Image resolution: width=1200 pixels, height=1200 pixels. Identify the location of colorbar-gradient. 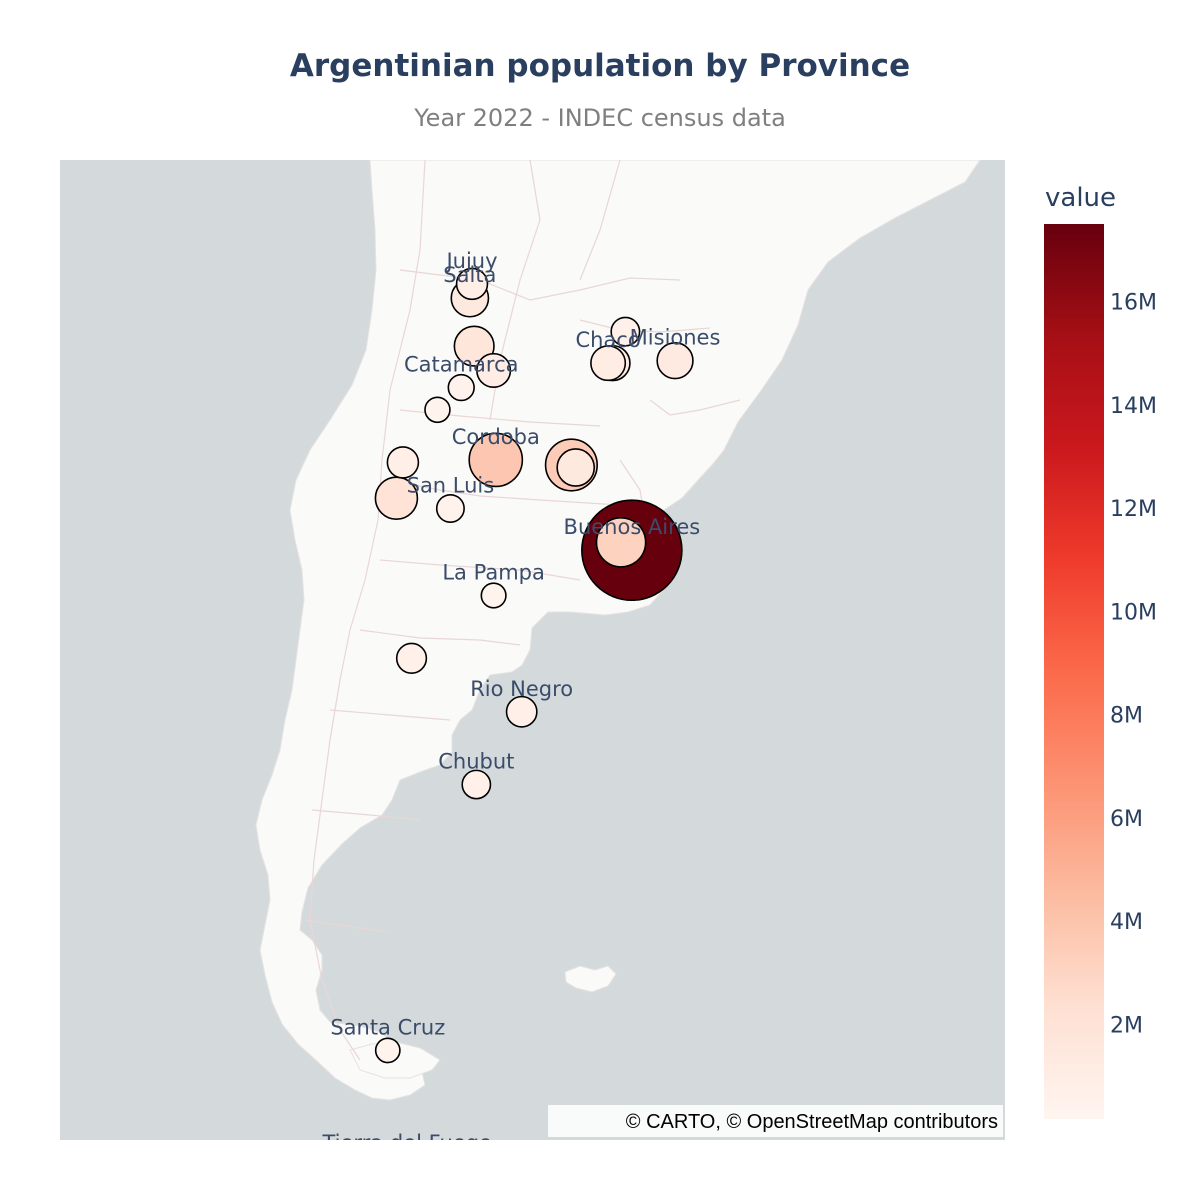
(1074, 671).